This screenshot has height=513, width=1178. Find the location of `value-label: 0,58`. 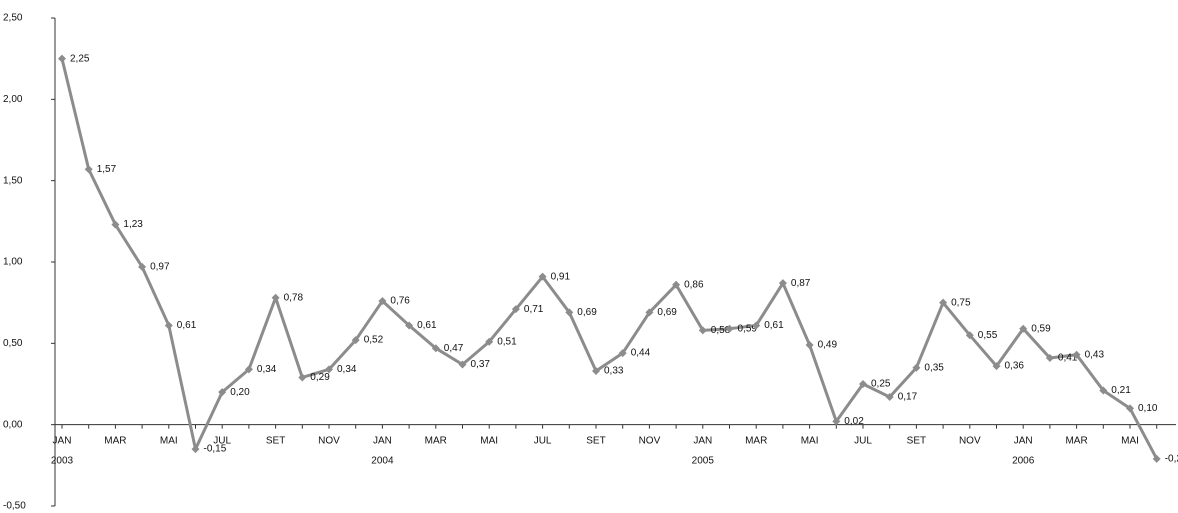

value-label: 0,58 is located at coordinates (721, 330).